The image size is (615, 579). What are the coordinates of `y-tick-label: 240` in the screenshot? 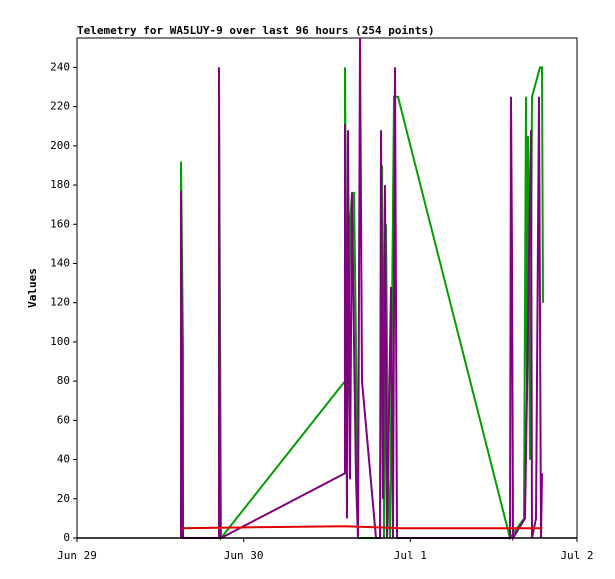 It's located at (60, 66).